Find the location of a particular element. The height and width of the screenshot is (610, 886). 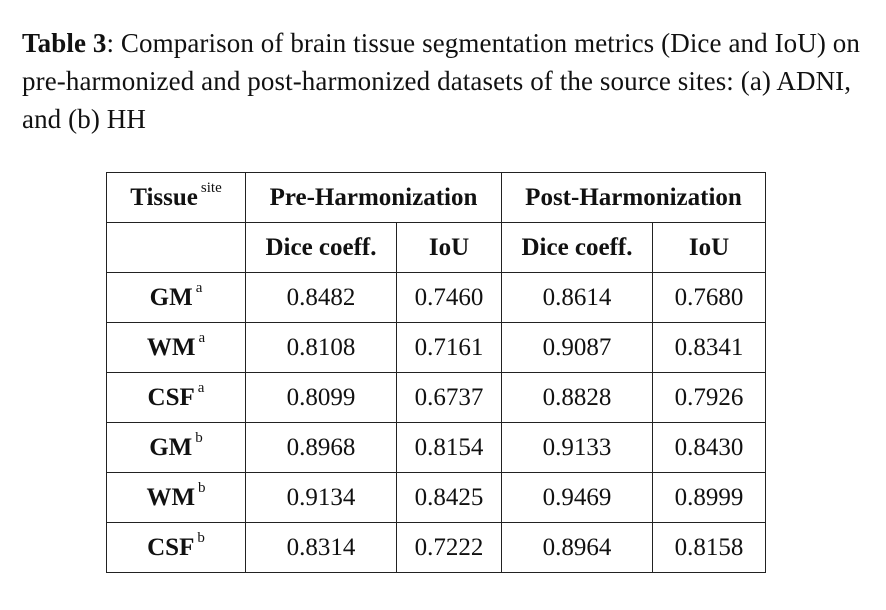

subheader-row: Dice coeff. IoU Dice coeff. IoU is located at coordinates (436, 247).